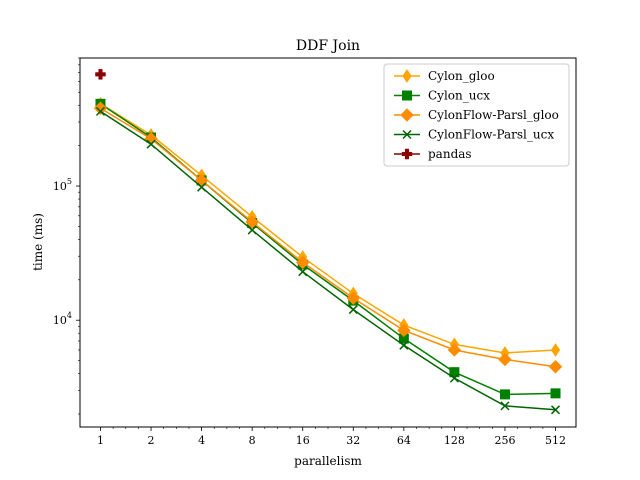 The image size is (640, 480). I want to click on x-tick-label: 128, so click(454, 440).